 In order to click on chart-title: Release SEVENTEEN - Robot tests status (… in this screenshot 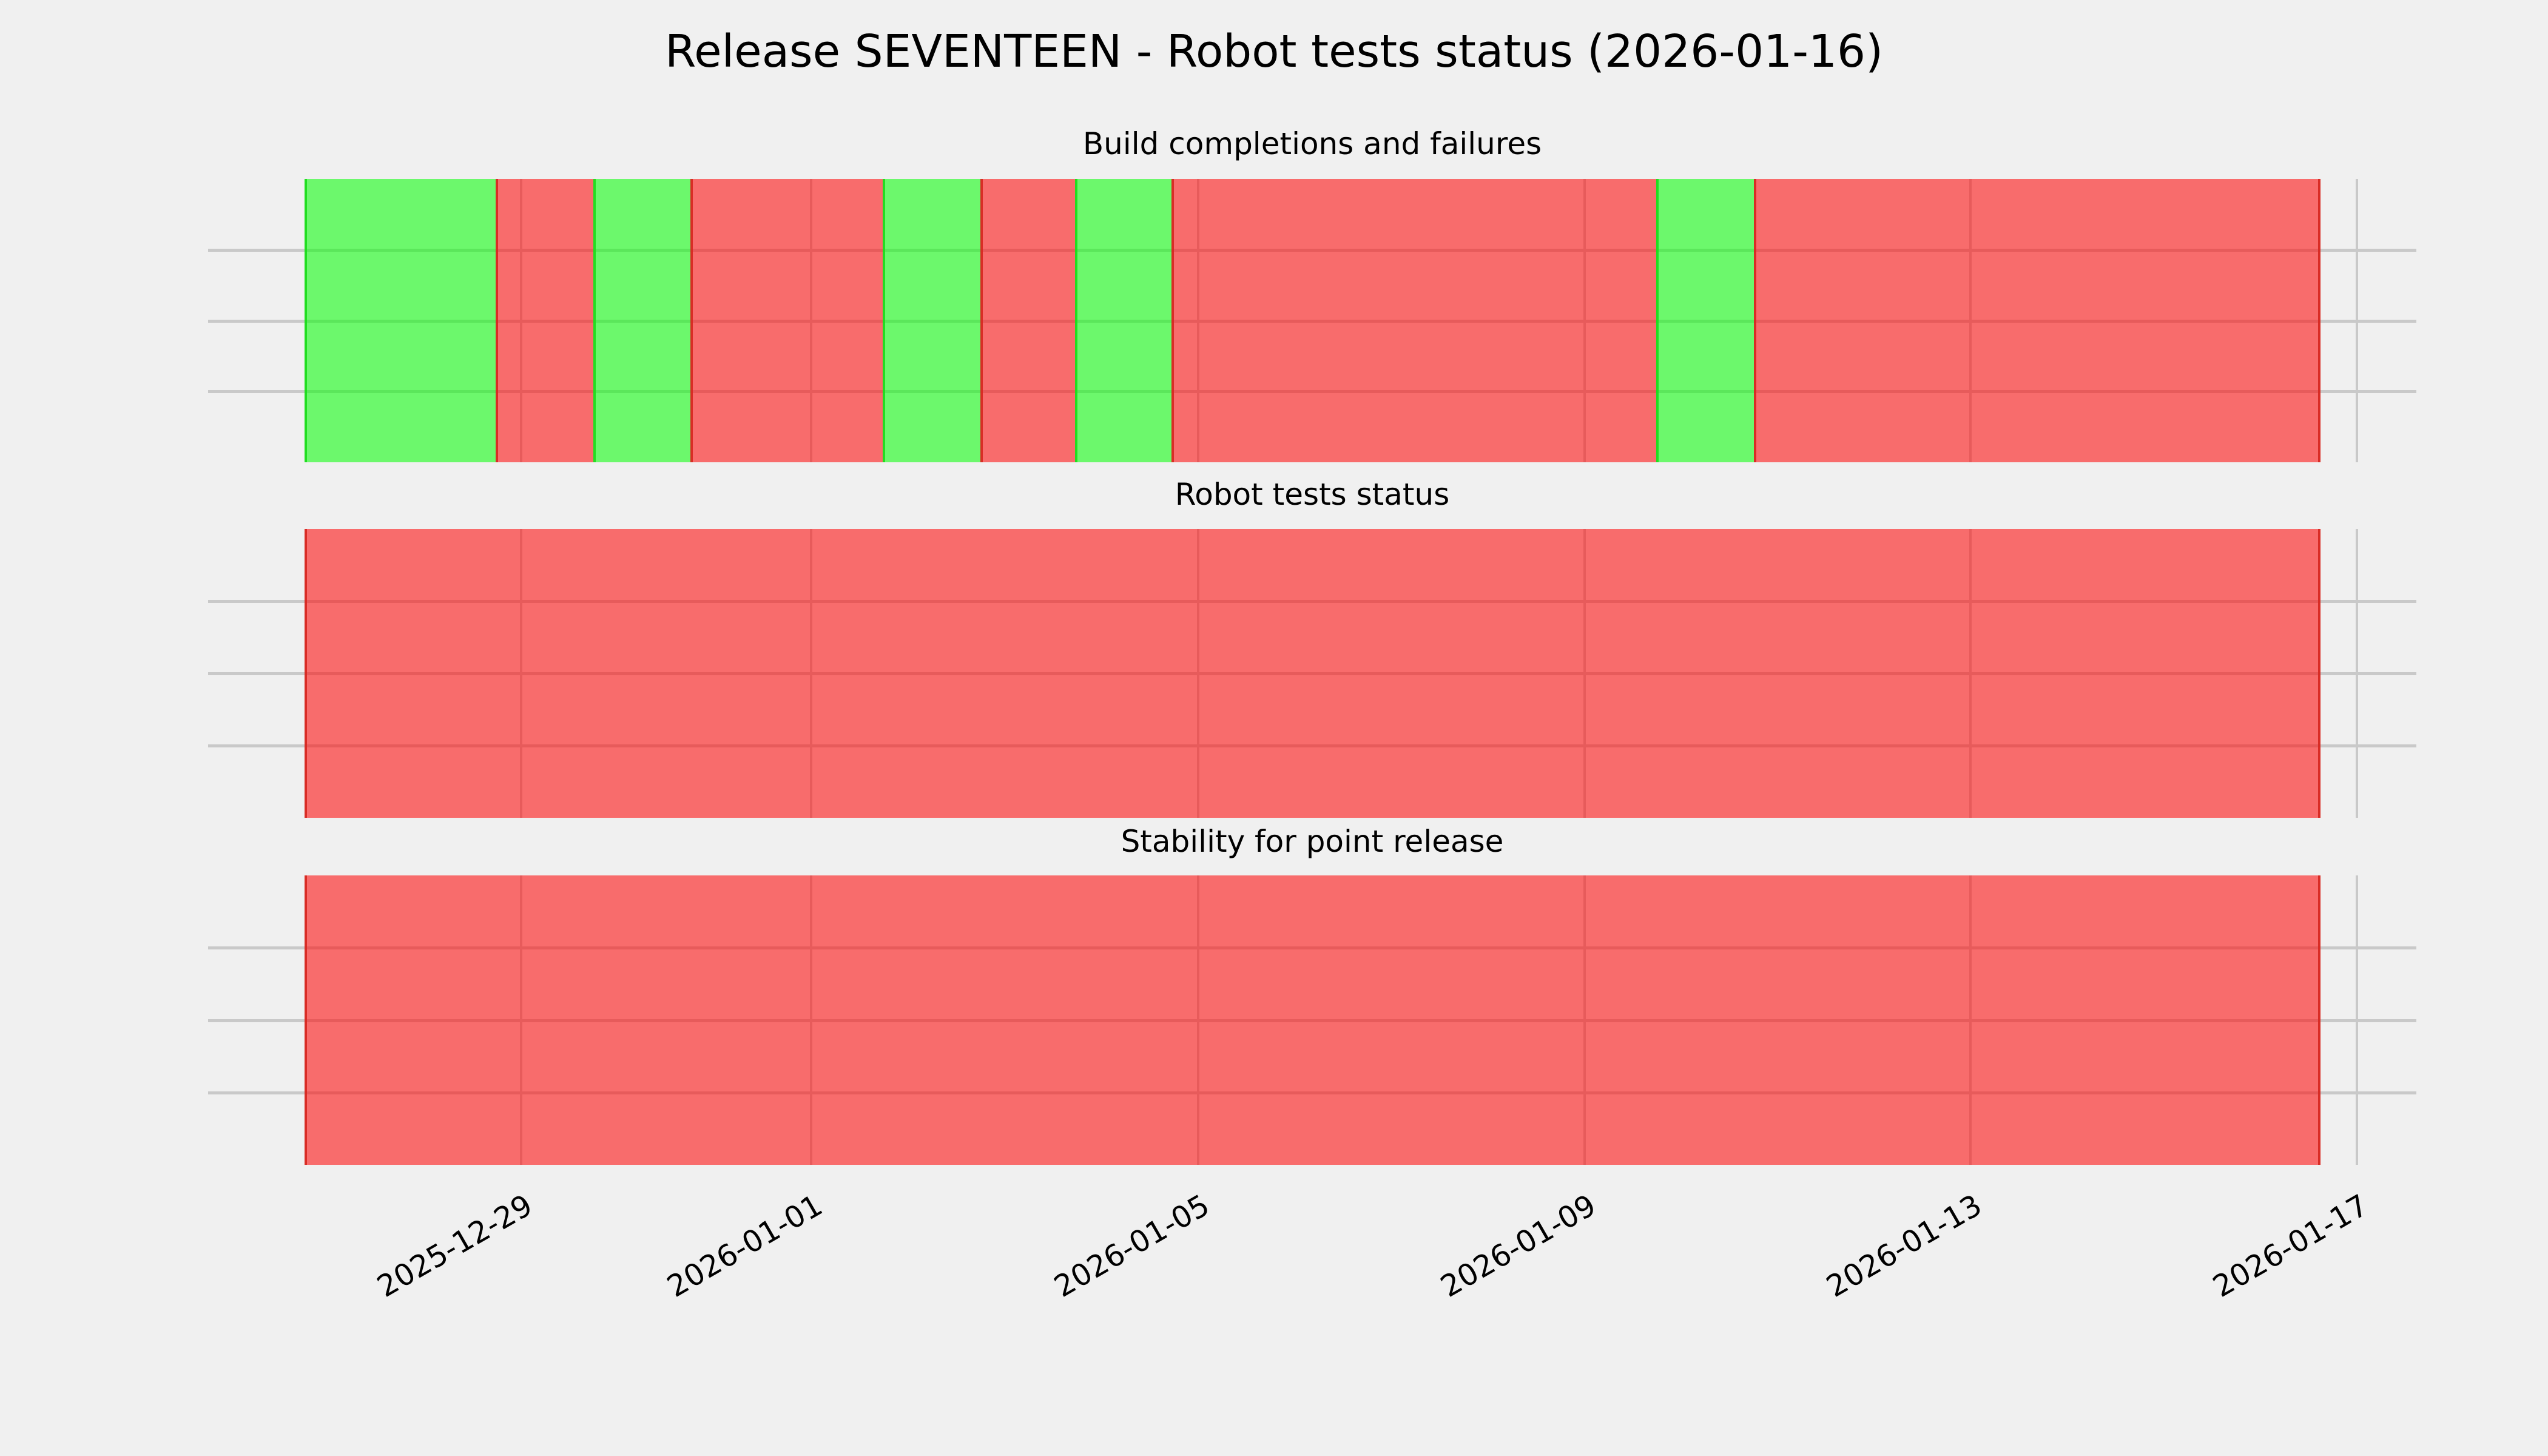, I will do `click(1274, 51)`.